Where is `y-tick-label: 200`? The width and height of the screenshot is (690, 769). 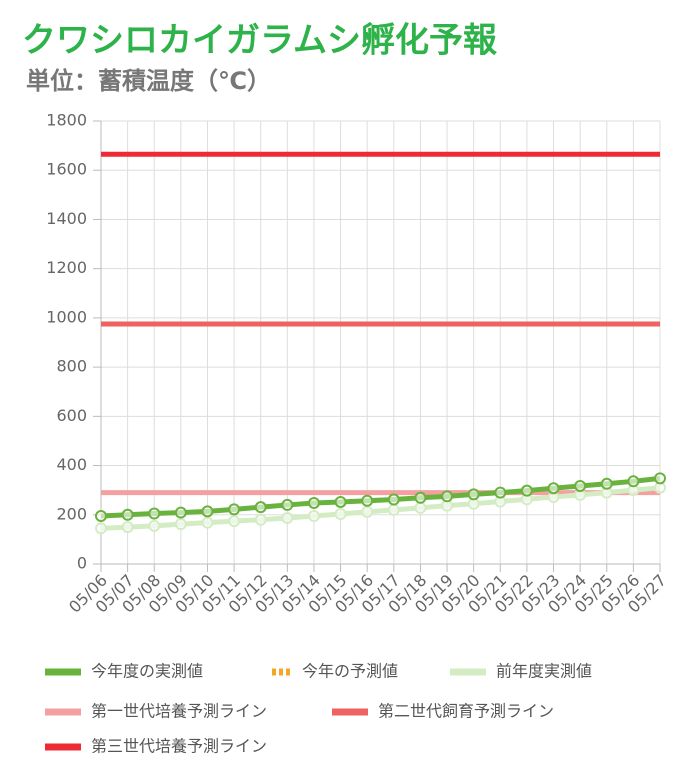 y-tick-label: 200 is located at coordinates (71, 513).